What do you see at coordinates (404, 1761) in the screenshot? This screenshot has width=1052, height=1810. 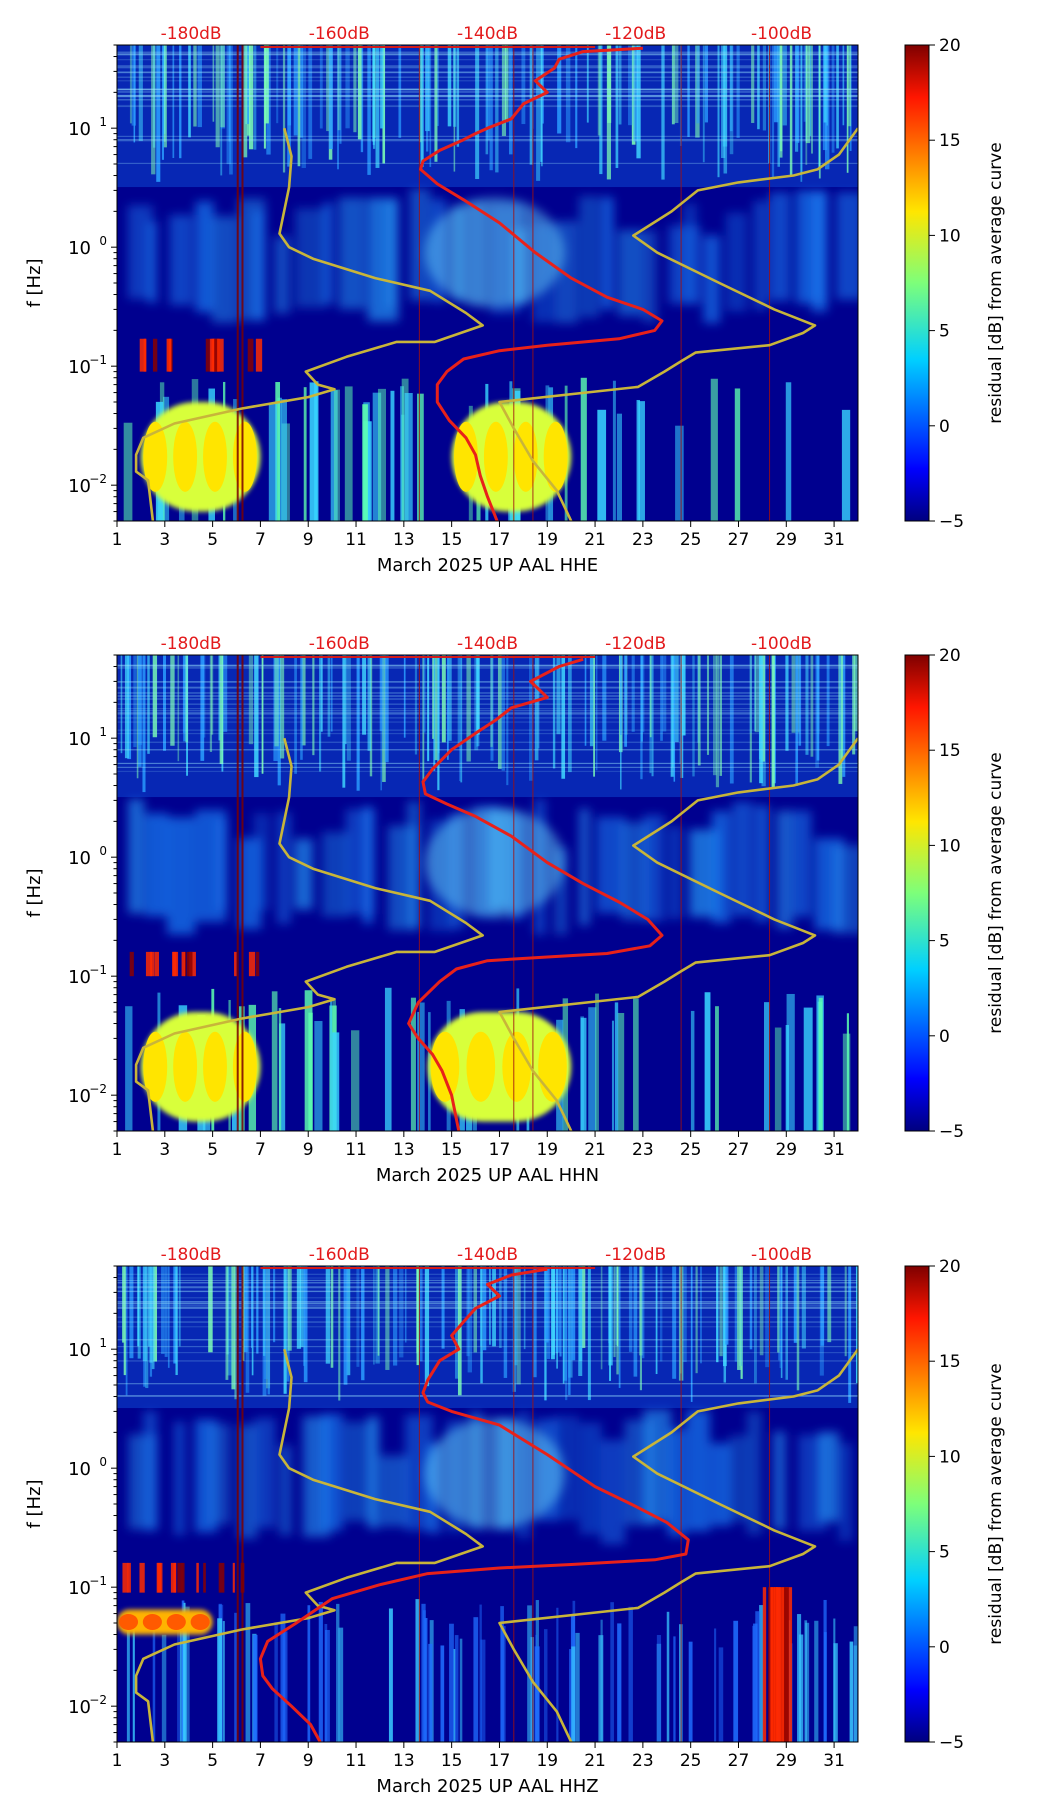 I see `x-tick-label: 13` at bounding box center [404, 1761].